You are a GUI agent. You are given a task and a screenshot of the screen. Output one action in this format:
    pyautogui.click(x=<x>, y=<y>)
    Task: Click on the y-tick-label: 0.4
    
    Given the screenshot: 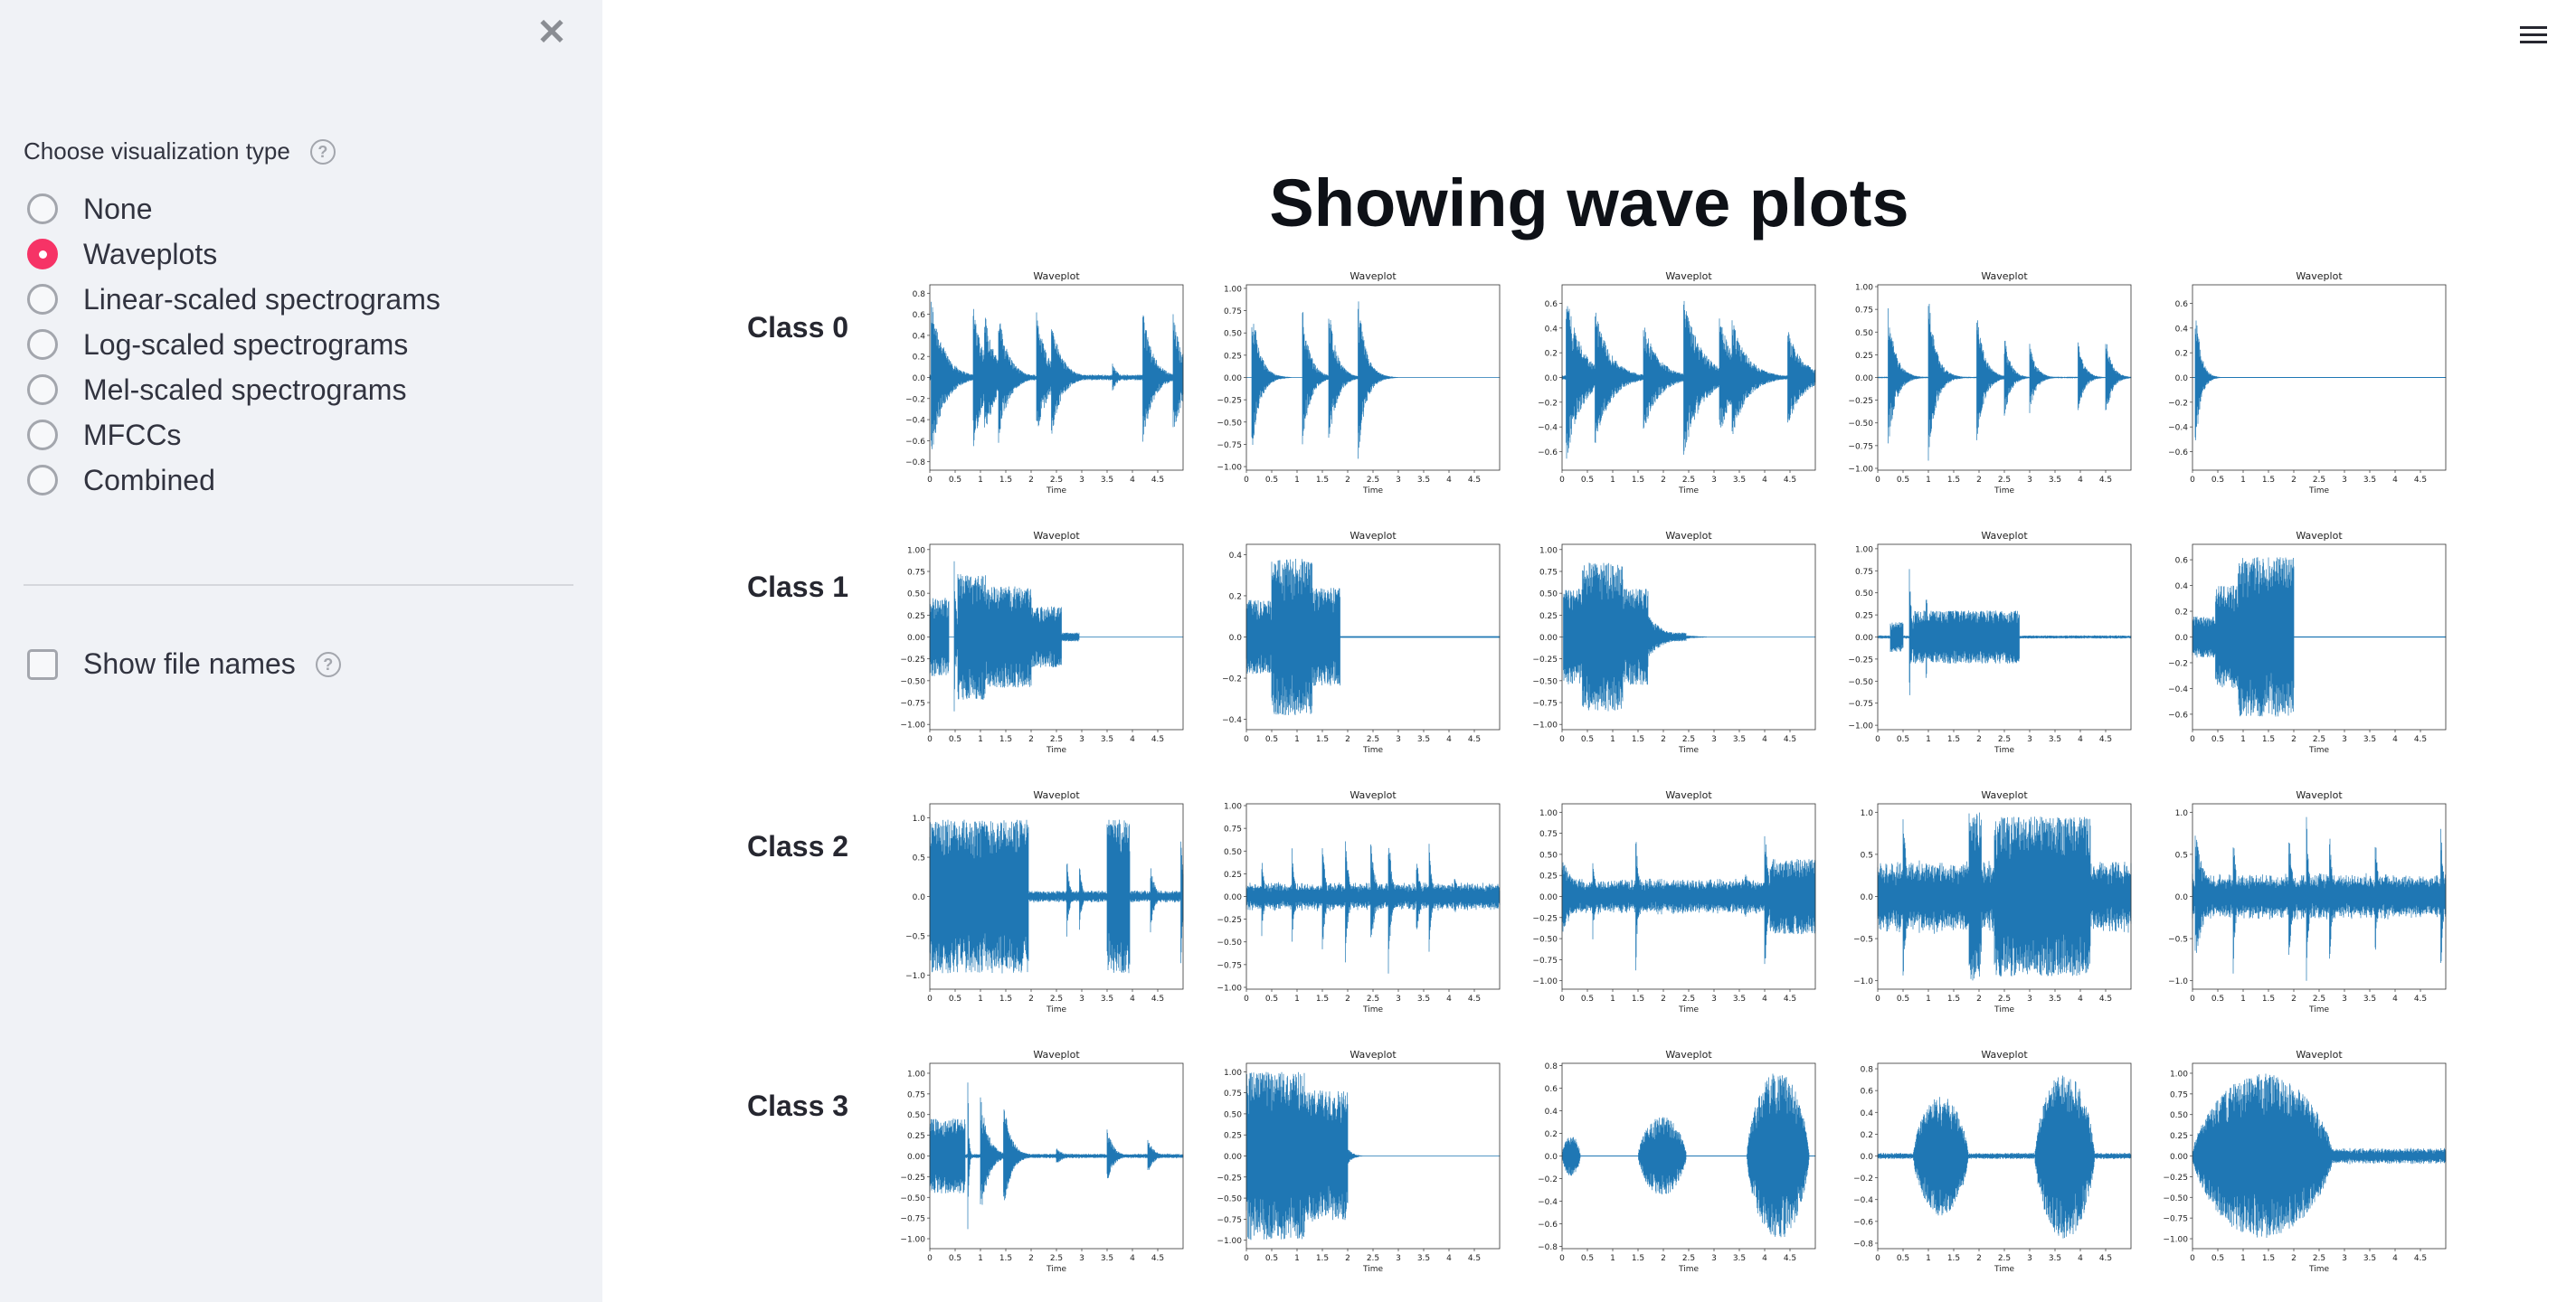 What is the action you would take?
    pyautogui.click(x=1551, y=1112)
    